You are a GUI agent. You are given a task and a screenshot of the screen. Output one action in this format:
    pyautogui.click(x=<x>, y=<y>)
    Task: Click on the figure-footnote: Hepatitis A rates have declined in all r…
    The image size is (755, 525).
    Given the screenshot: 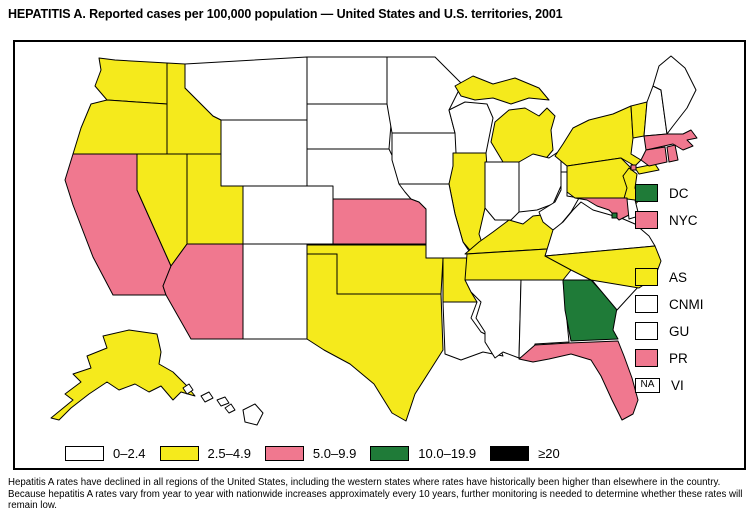 What is the action you would take?
    pyautogui.click(x=375, y=494)
    